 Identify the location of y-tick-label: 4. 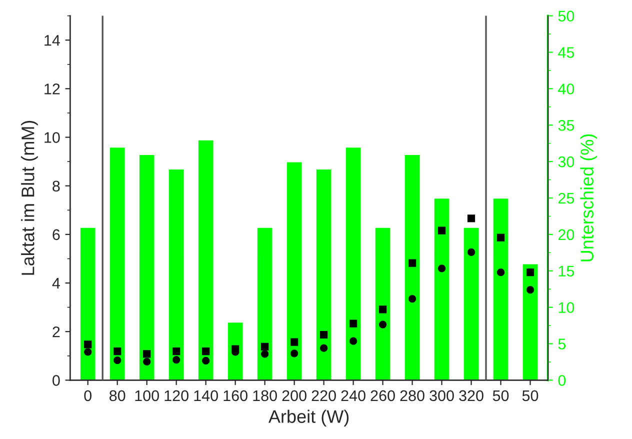
(56, 283).